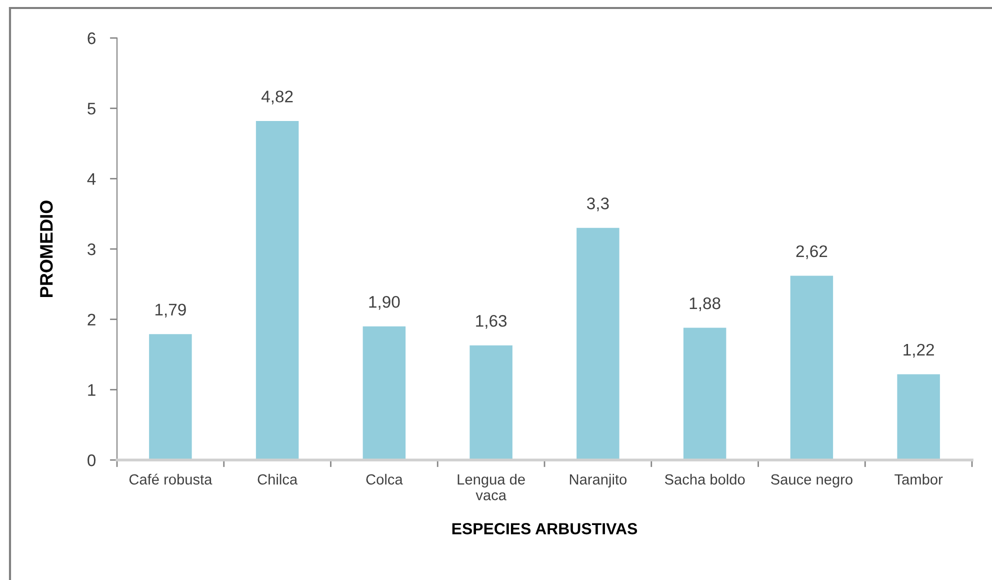 The image size is (992, 580). Describe the element at coordinates (491, 321) in the screenshot. I see `data-label: 1,63` at that location.